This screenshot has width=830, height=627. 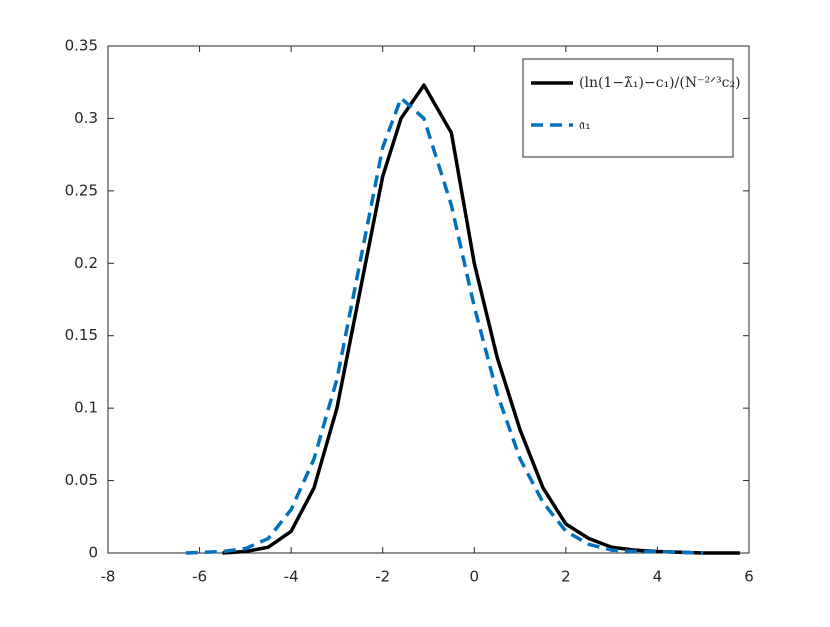 I want to click on y-tick-label: 0.35, so click(x=81, y=46).